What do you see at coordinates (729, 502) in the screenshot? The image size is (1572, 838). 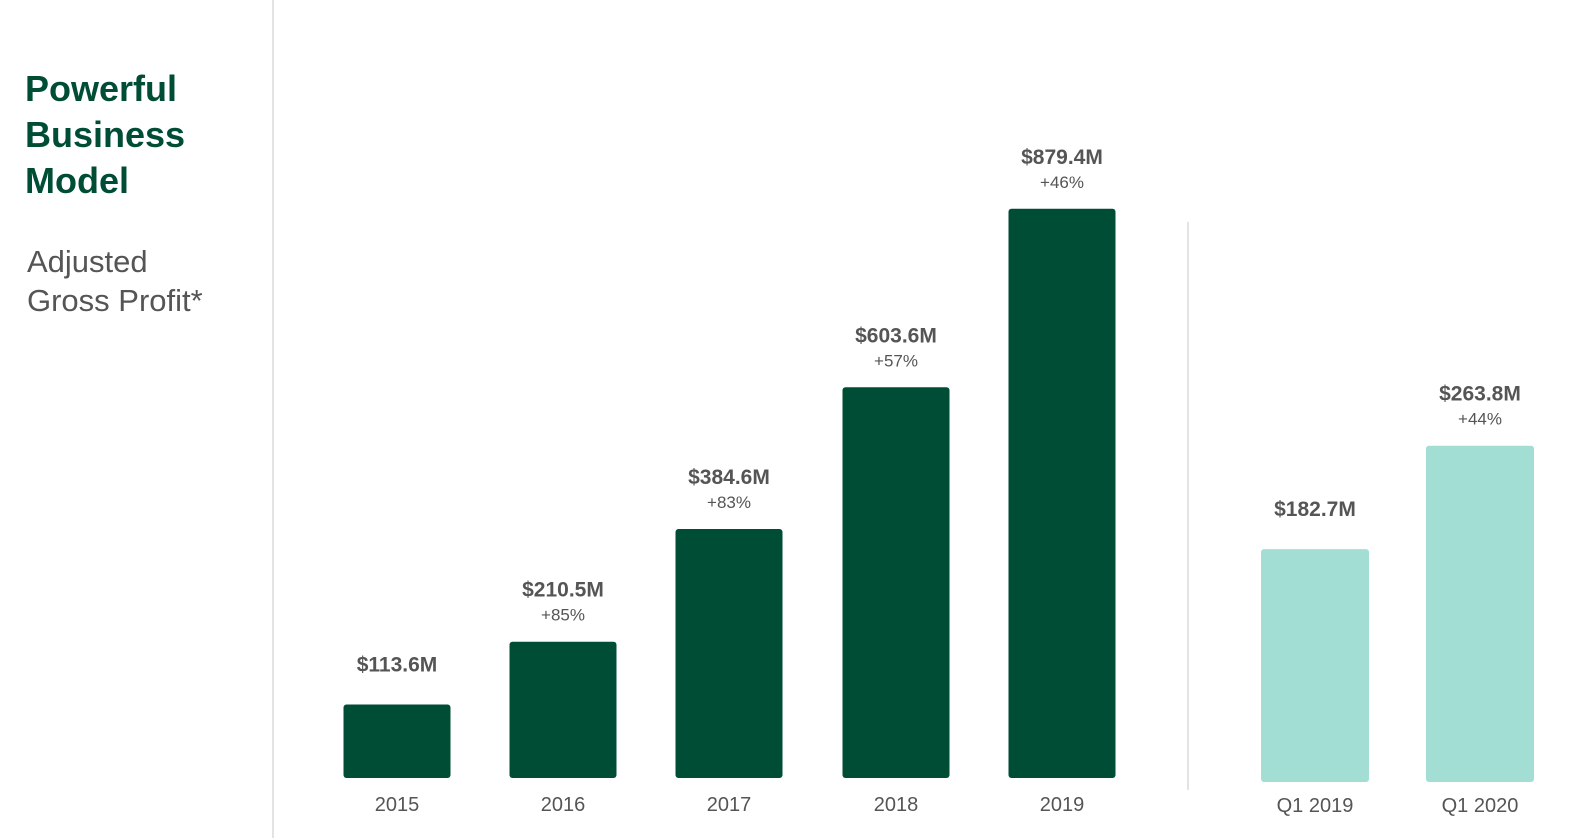 I see `annual-growth-label: +83%` at bounding box center [729, 502].